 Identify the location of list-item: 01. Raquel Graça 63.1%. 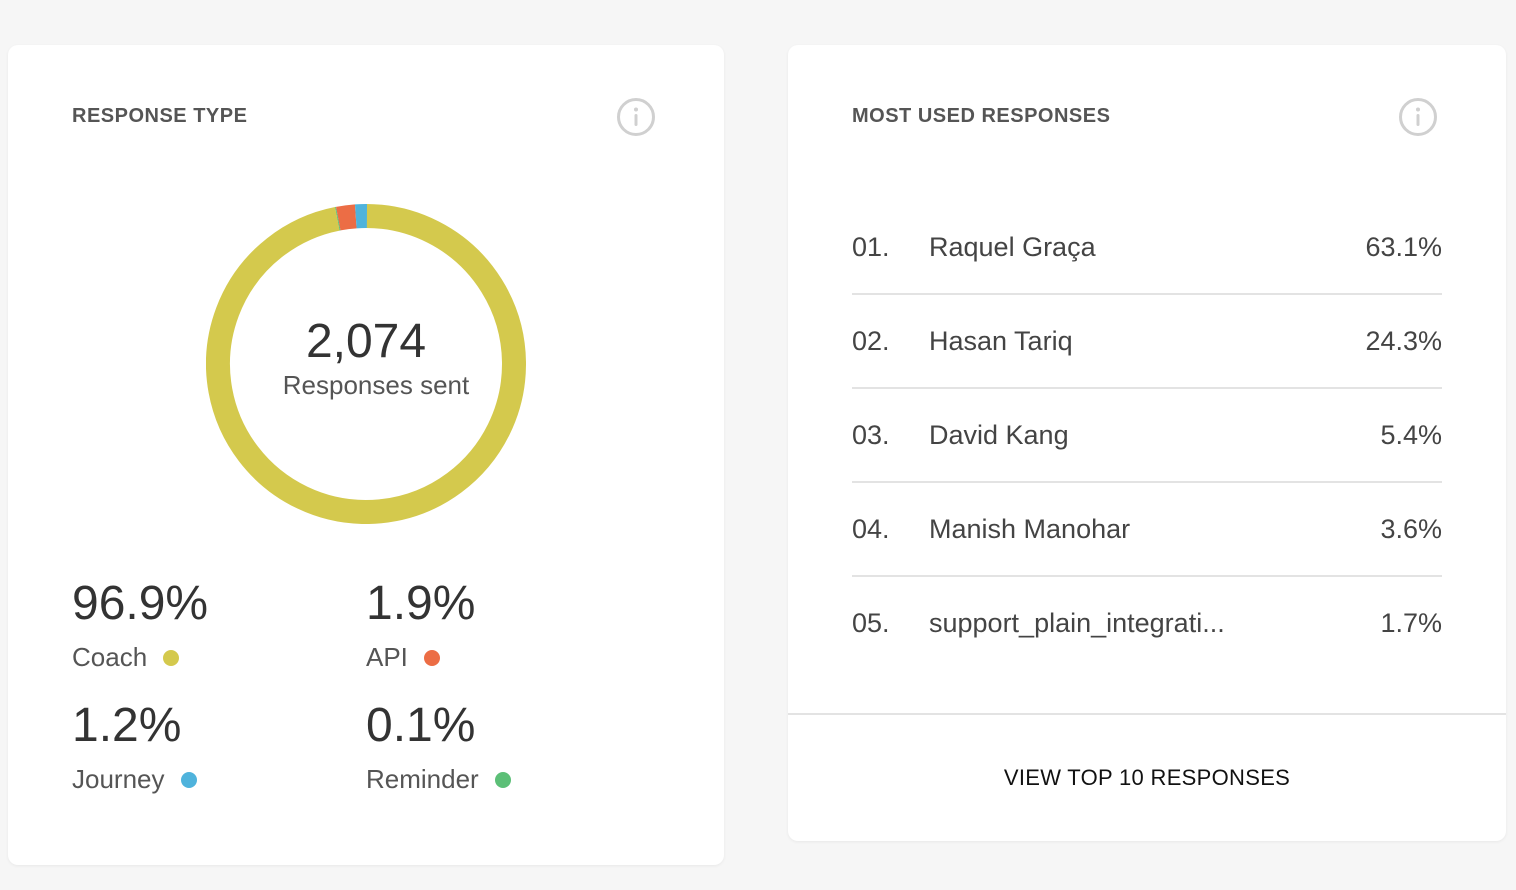
(1147, 248).